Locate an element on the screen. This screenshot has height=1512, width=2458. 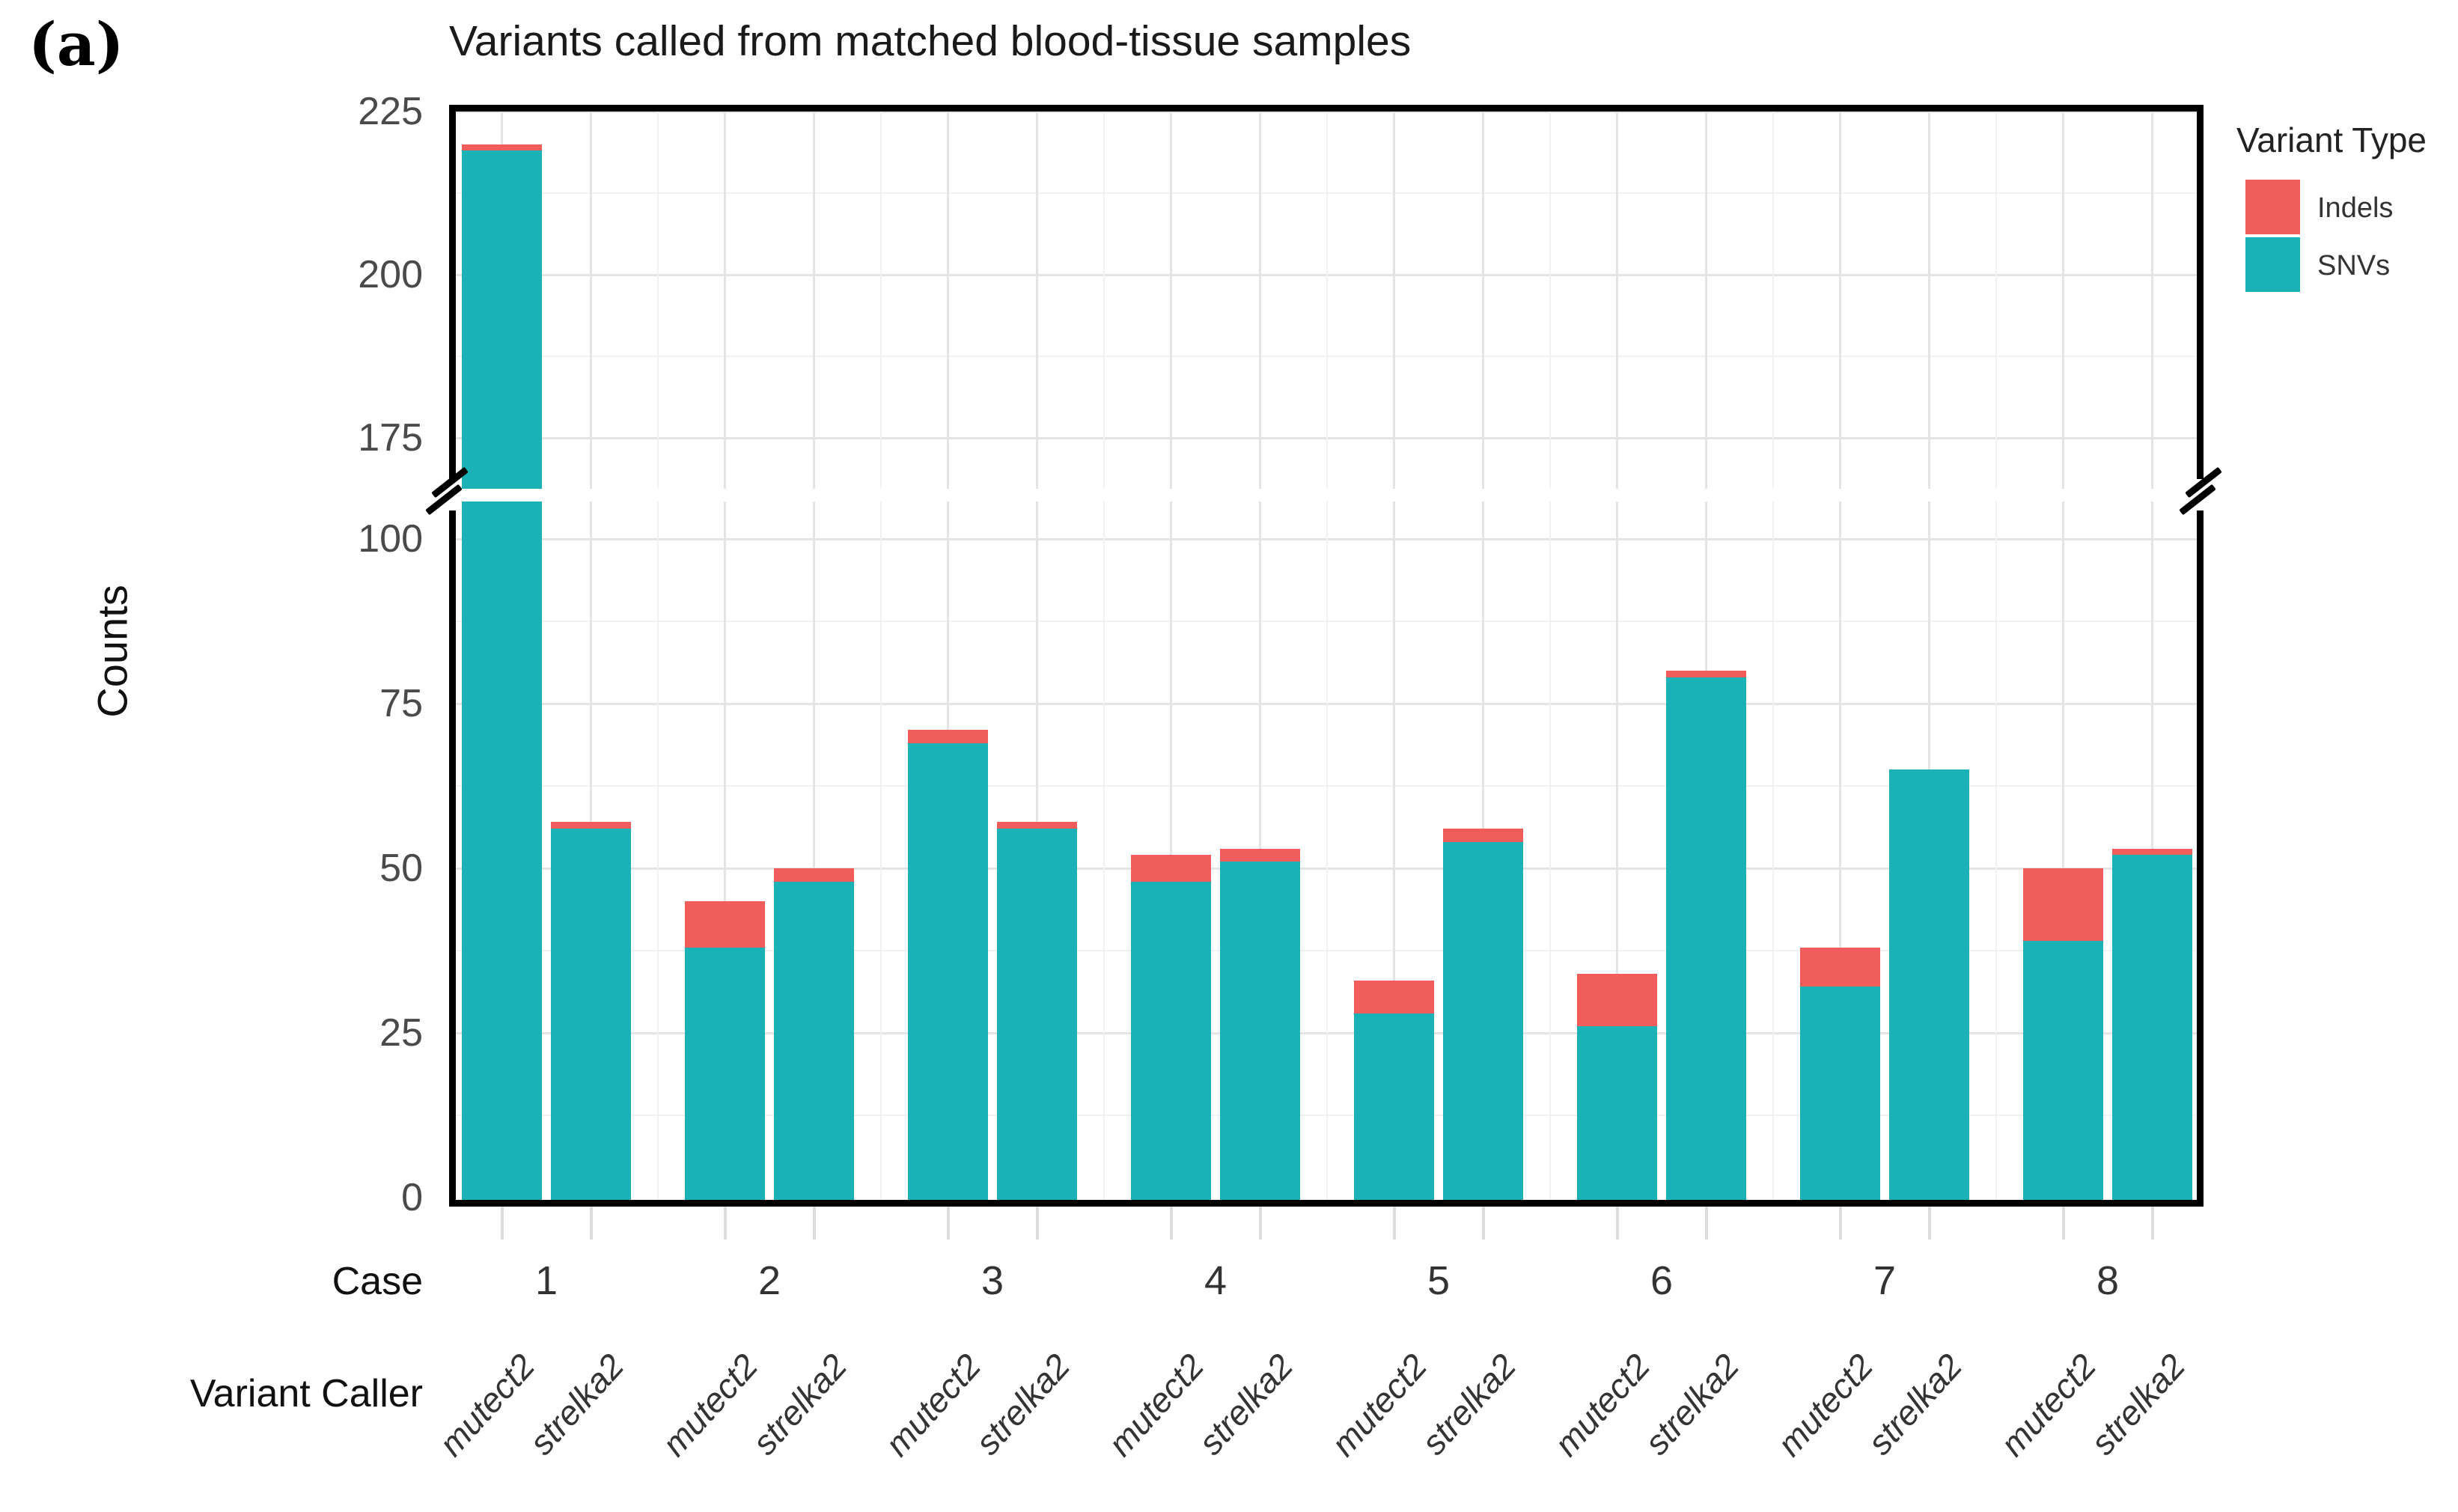
panel-border-left-upper is located at coordinates (452, 292).